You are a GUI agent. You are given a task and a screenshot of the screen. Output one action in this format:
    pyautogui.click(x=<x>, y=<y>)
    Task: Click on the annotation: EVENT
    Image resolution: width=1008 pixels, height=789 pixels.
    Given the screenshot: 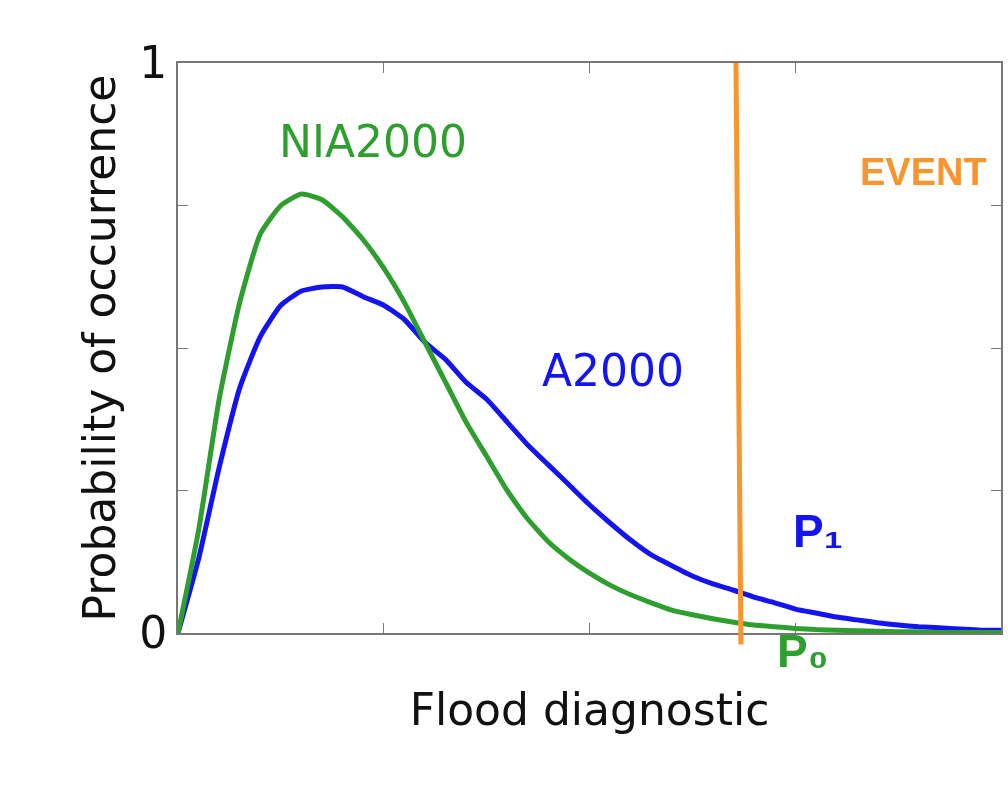 What is the action you would take?
    pyautogui.click(x=923, y=172)
    